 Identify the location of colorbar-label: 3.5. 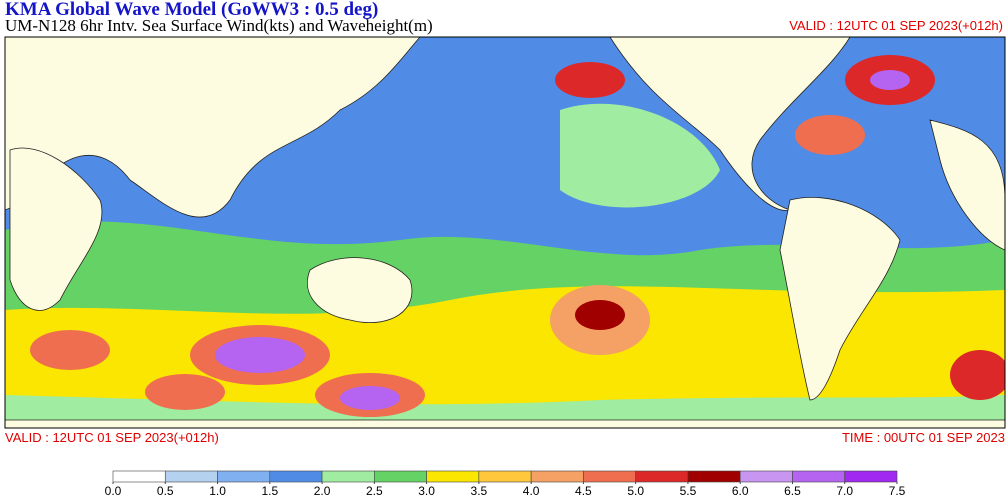
(479, 490).